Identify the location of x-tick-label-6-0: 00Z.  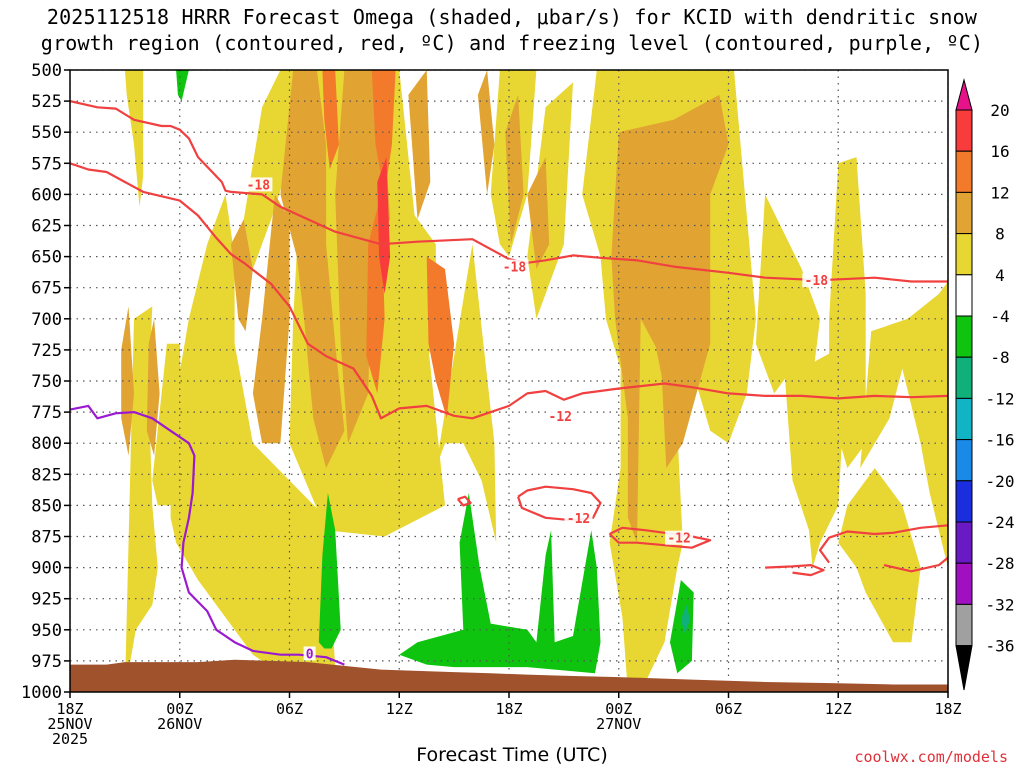
(179, 709).